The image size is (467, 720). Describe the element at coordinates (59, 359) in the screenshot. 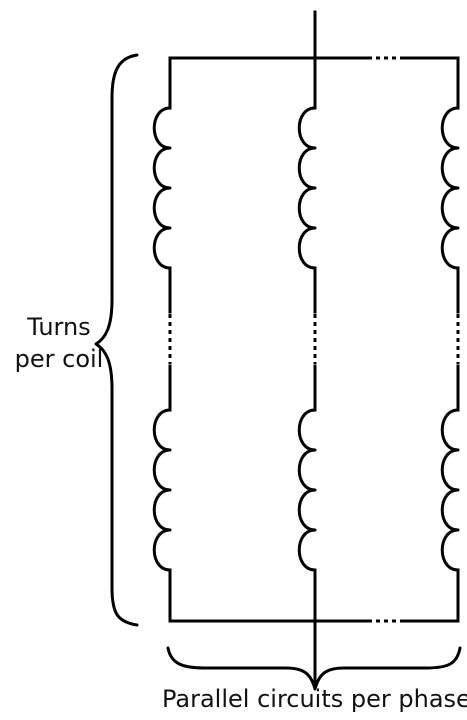

I see `turns-label-line-2: per coil` at that location.